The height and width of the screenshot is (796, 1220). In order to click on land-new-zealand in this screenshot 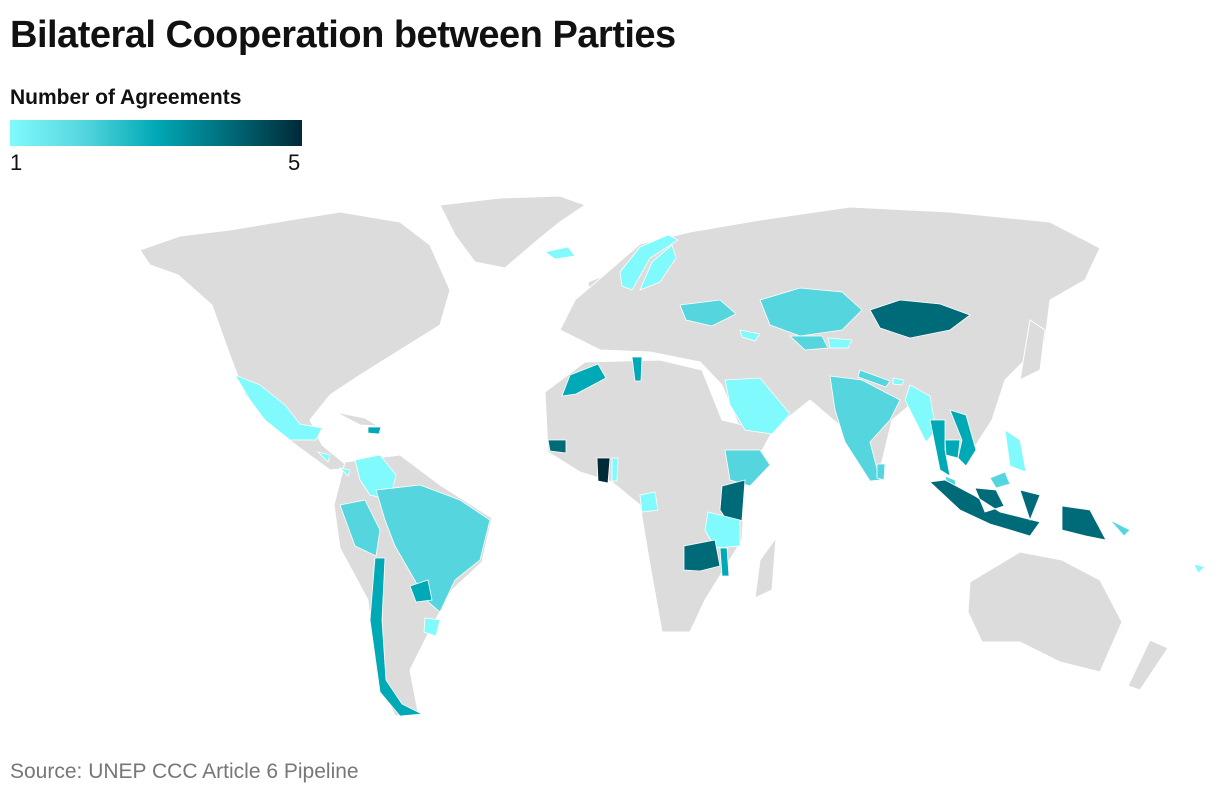, I will do `click(1148, 665)`.